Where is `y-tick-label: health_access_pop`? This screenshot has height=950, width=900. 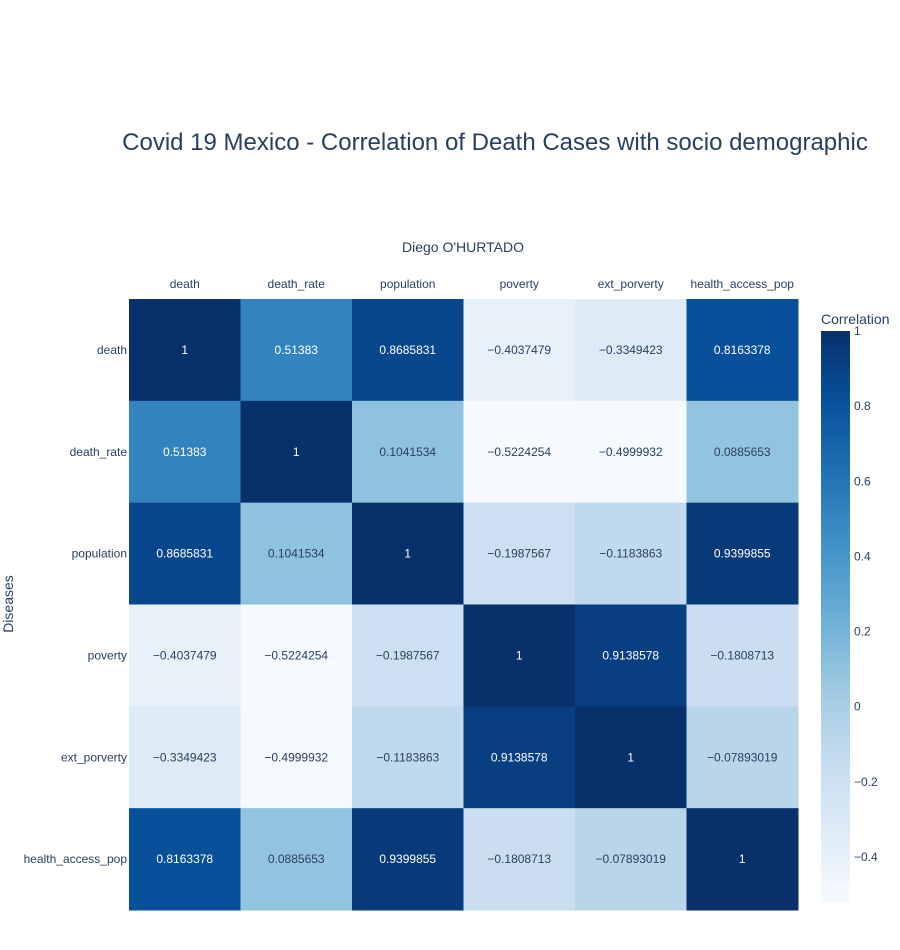 y-tick-label: health_access_pop is located at coordinates (76, 859).